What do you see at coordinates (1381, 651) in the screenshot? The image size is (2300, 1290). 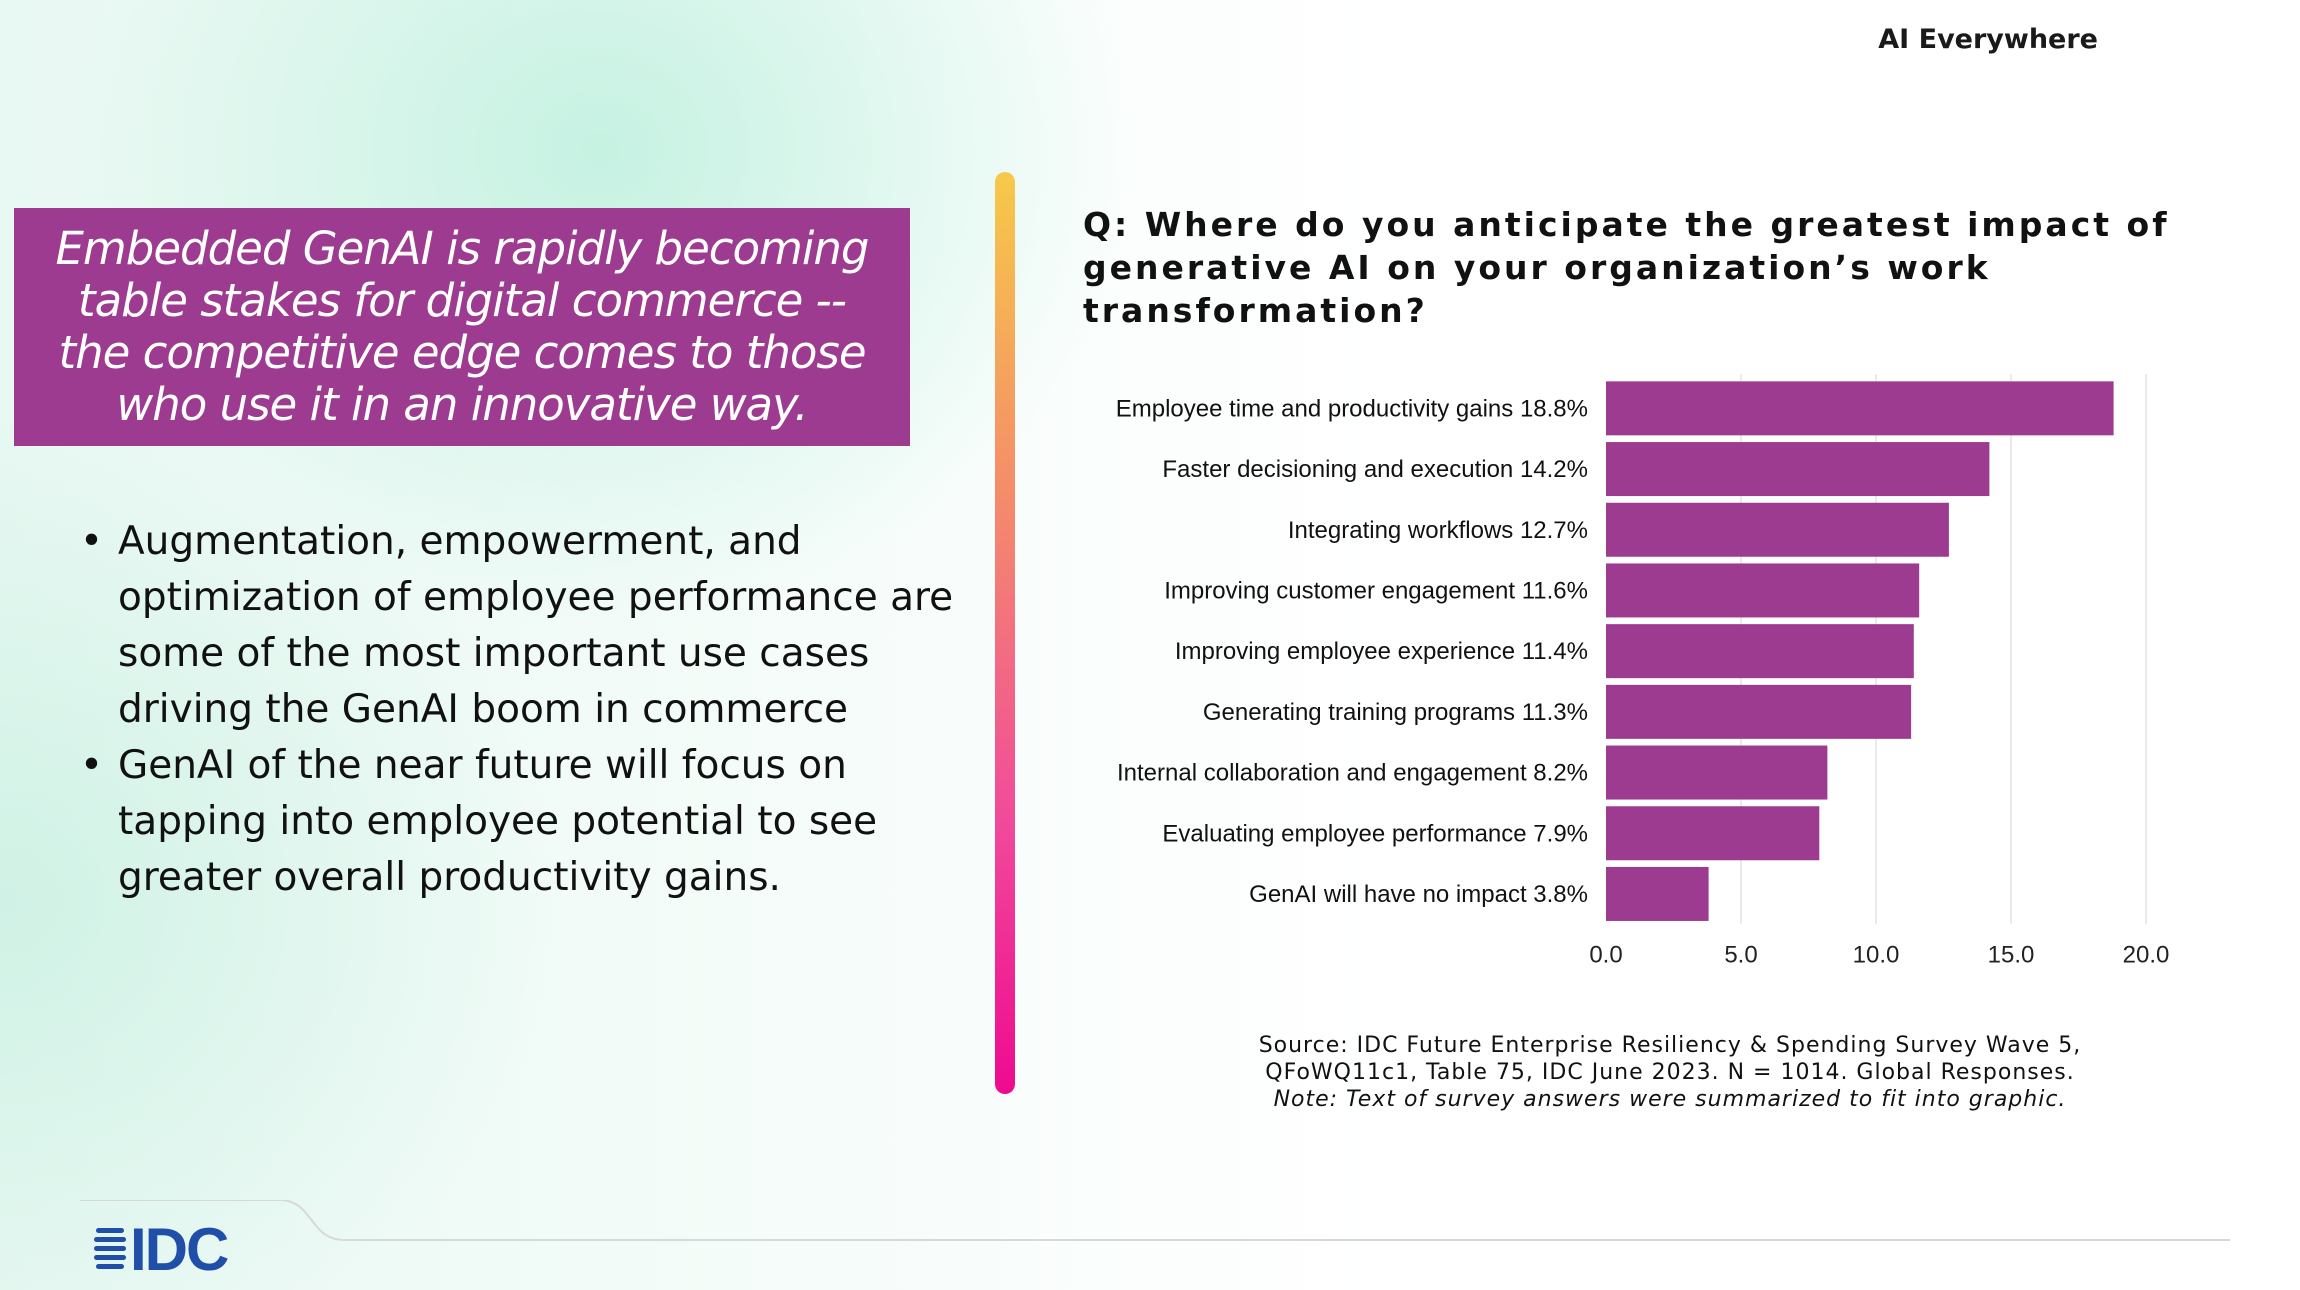 I see `category-label: Improving employee experience 11.4%` at bounding box center [1381, 651].